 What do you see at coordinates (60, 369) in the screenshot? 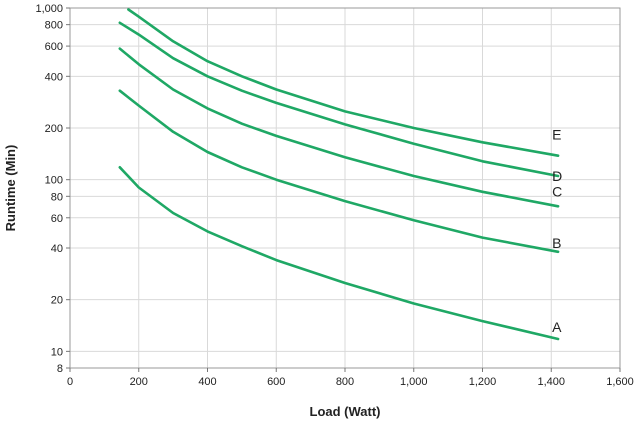
I see `y-tick-label: 8` at bounding box center [60, 369].